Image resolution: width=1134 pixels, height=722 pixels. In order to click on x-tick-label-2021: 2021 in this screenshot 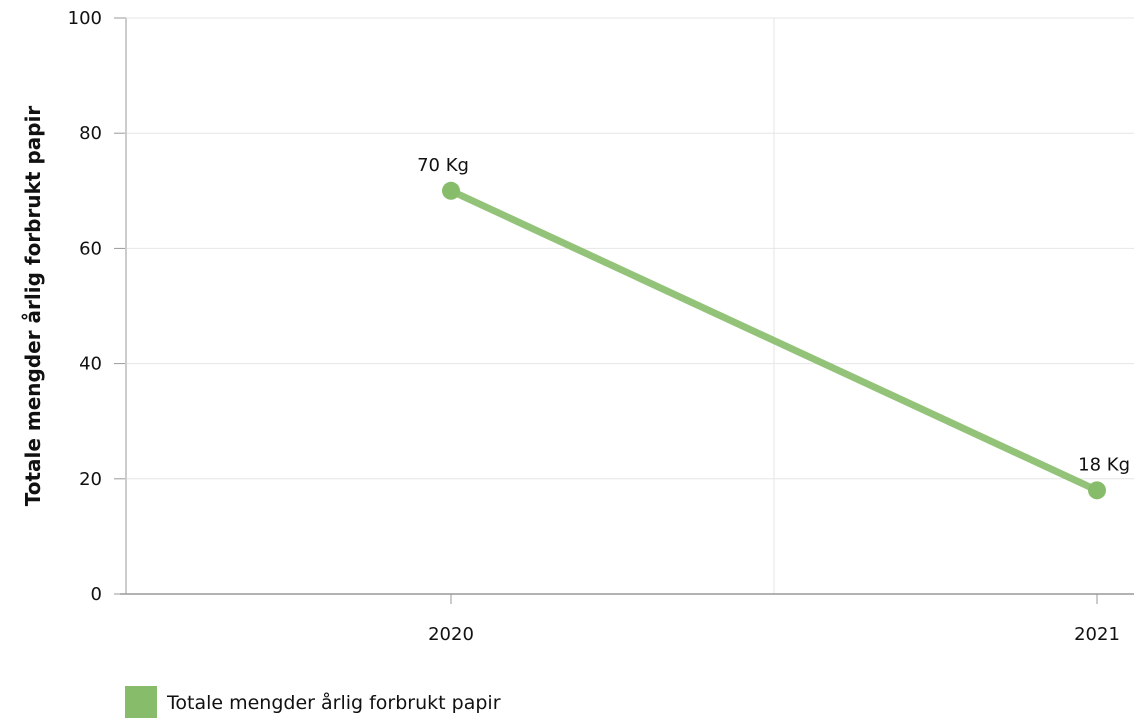, I will do `click(1097, 634)`.